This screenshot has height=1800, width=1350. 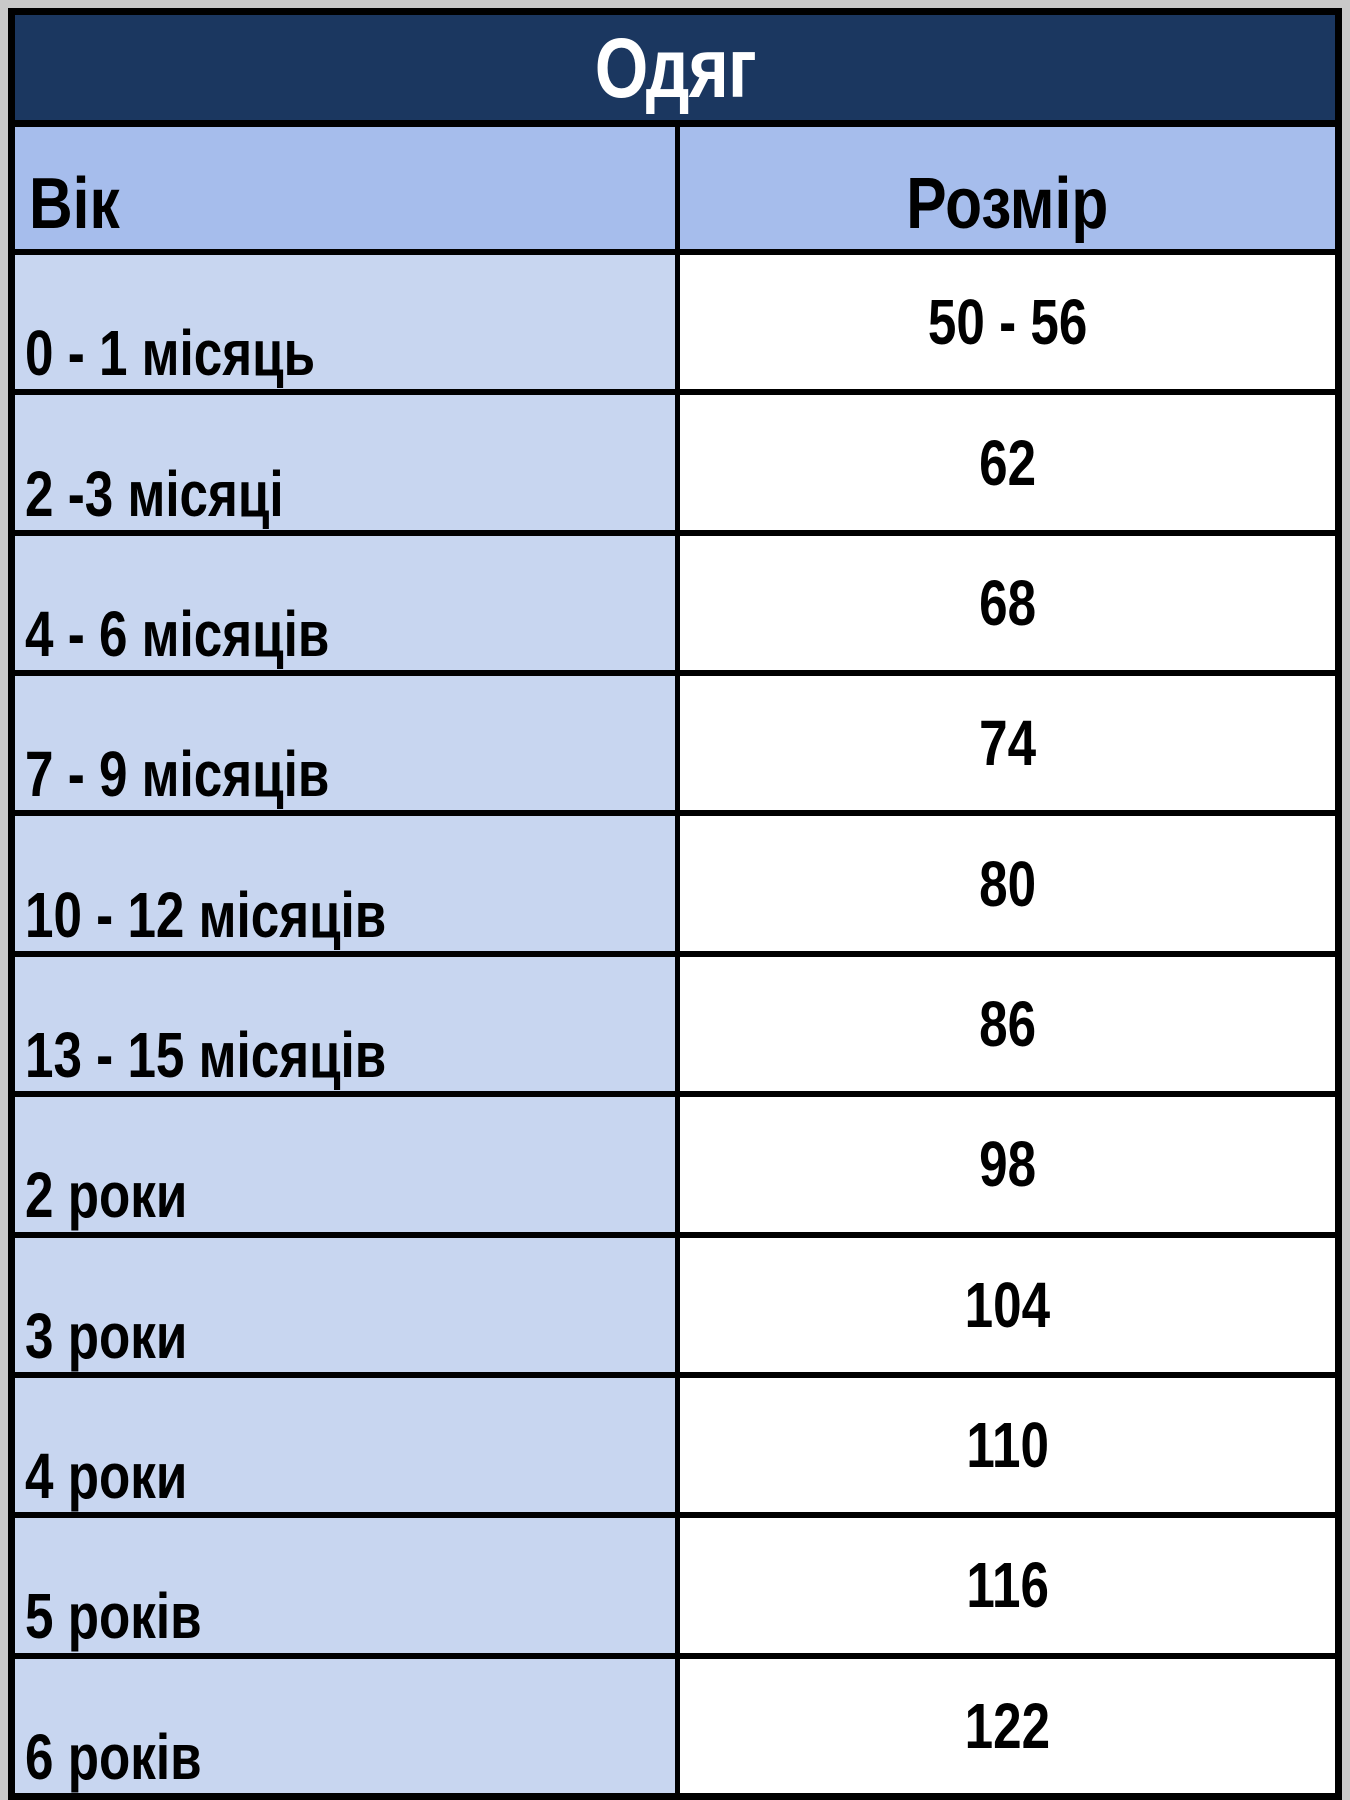 I want to click on cell-size-label: 62, so click(x=1007, y=462).